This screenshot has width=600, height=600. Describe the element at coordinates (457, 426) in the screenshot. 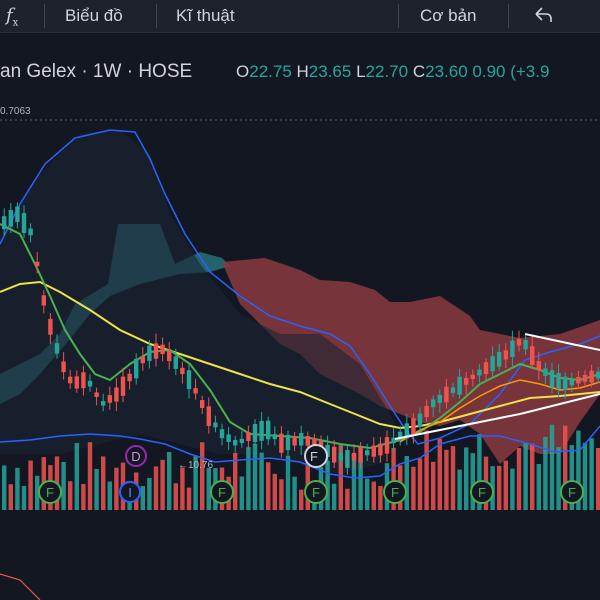

I see `trendline-lower` at that location.